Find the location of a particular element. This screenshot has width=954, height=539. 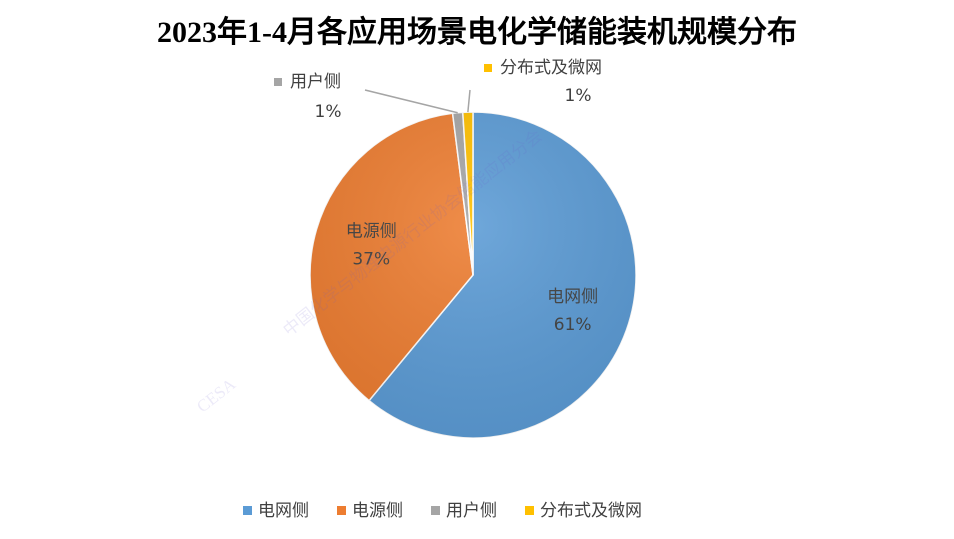

data-label-name: 用户侧 is located at coordinates (315, 82).